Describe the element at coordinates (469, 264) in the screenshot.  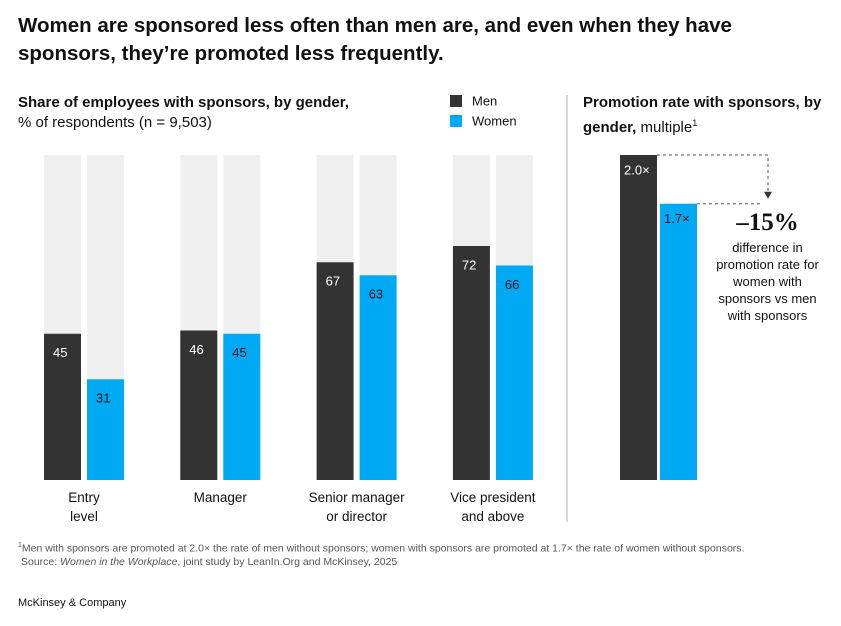
I see `value-label: 72` at that location.